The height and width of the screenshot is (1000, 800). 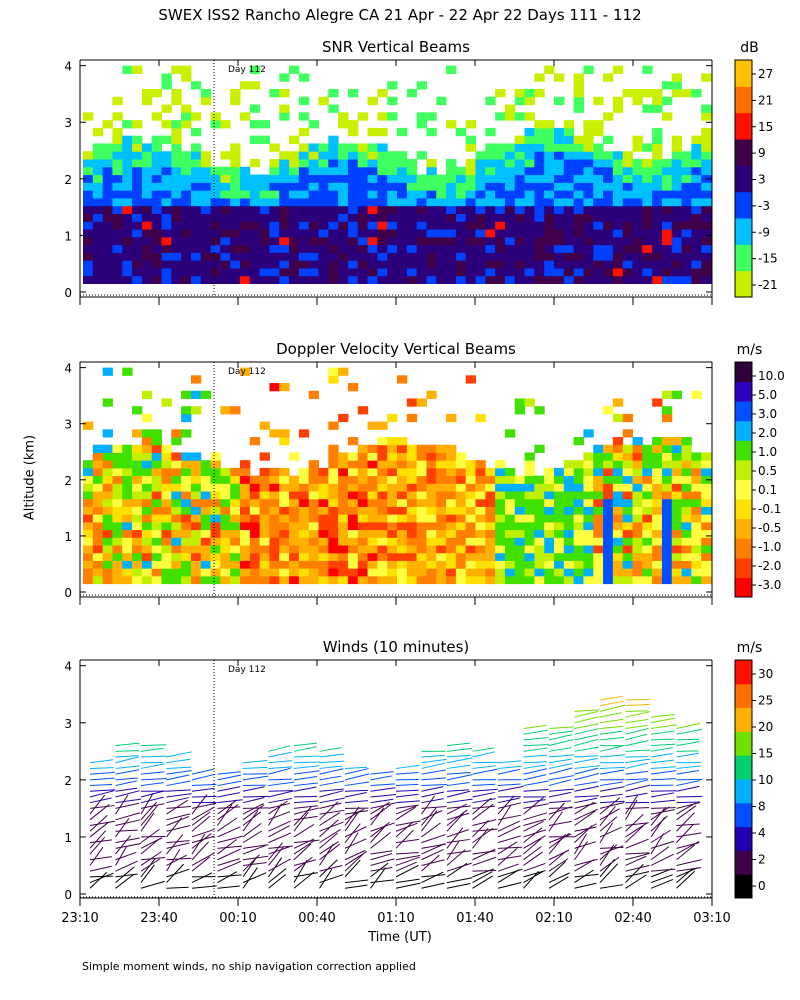 What do you see at coordinates (743, 719) in the screenshot?
I see `colorbar-segment` at bounding box center [743, 719].